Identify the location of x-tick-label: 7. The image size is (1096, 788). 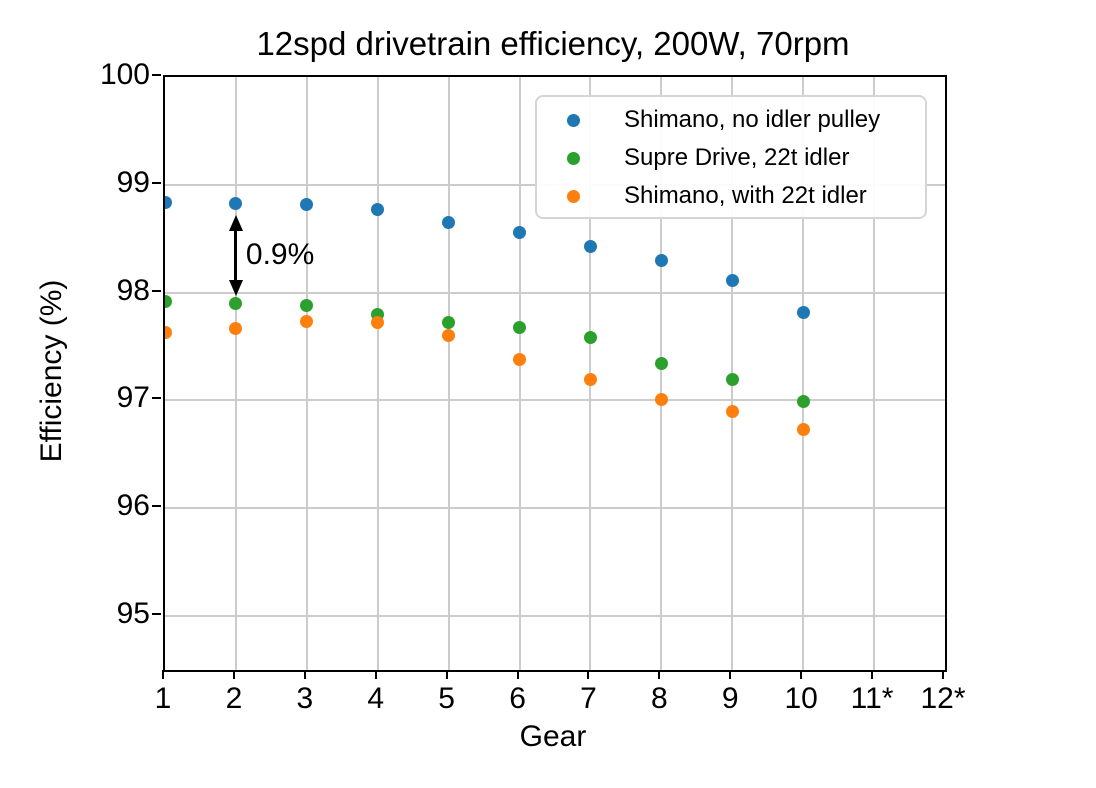
(588, 698).